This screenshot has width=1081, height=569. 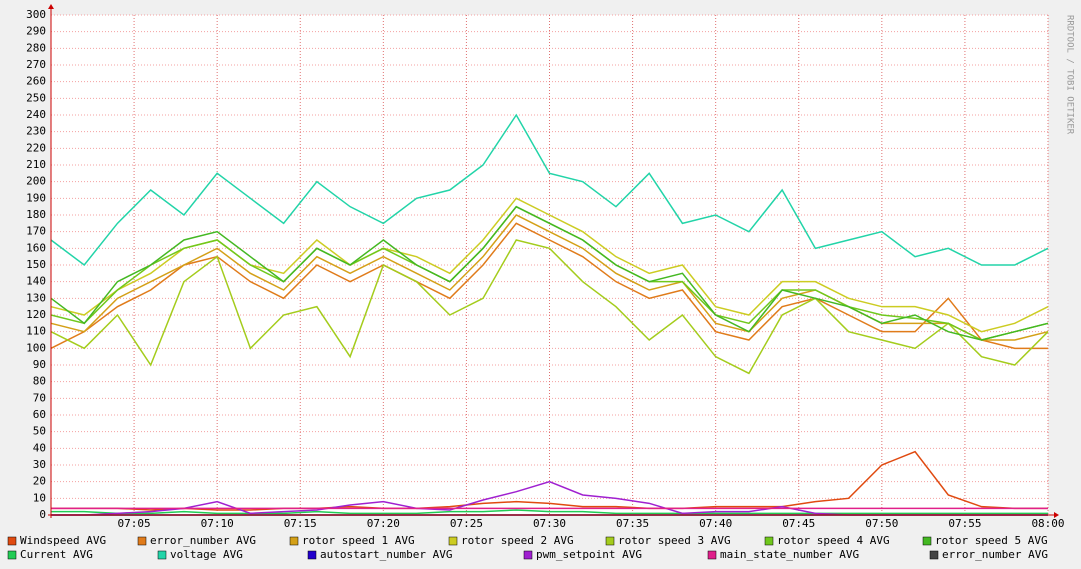 What do you see at coordinates (964, 523) in the screenshot?
I see `x-tick-label: 07:55` at bounding box center [964, 523].